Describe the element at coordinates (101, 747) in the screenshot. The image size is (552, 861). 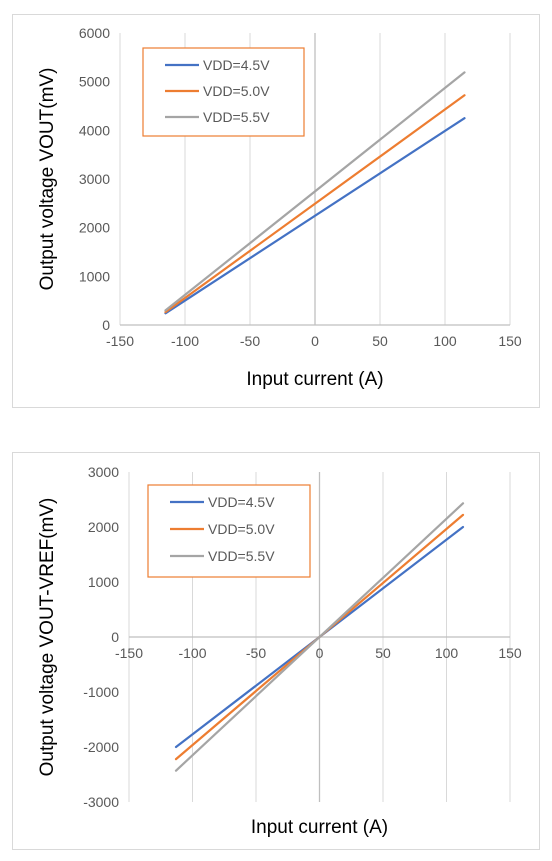
I see `y-tick-label: -2000` at that location.